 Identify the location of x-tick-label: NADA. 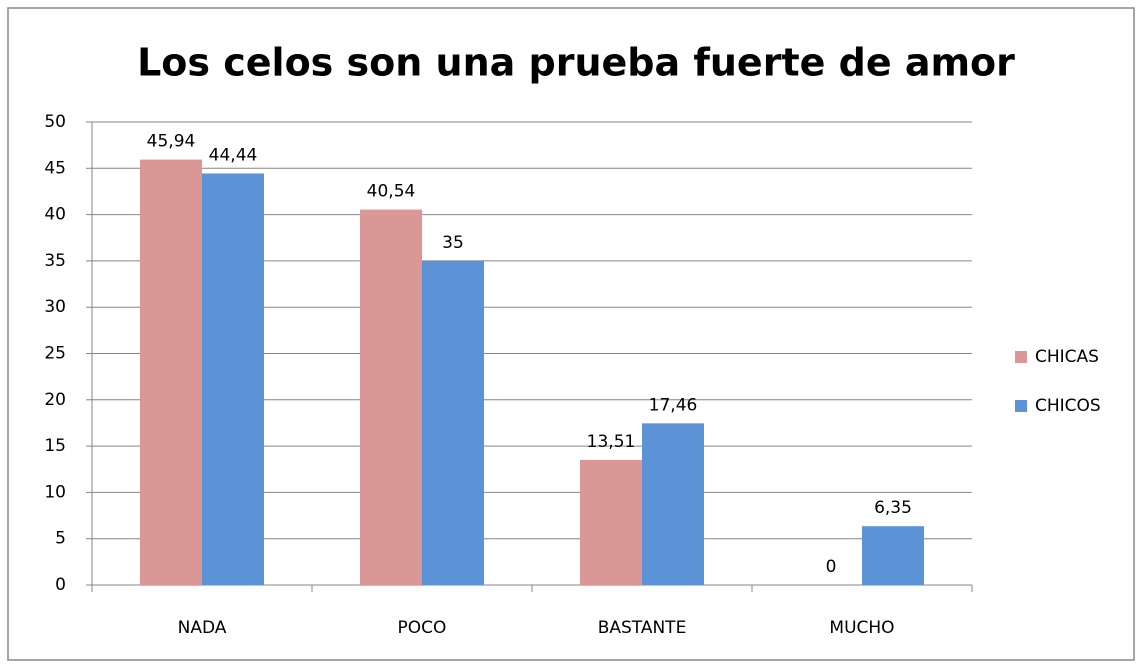
(202, 628).